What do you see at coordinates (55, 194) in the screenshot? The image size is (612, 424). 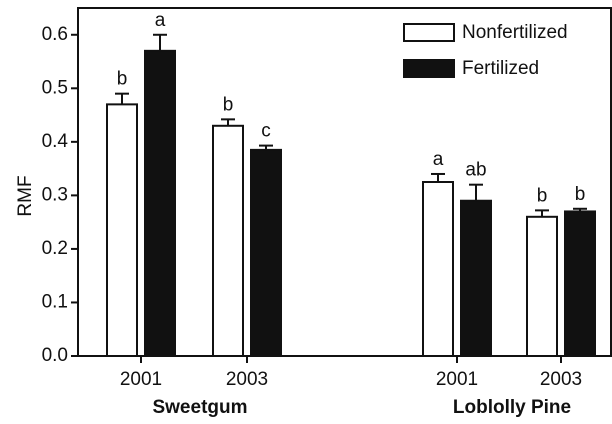 I see `y-tick-label: 0.3` at bounding box center [55, 194].